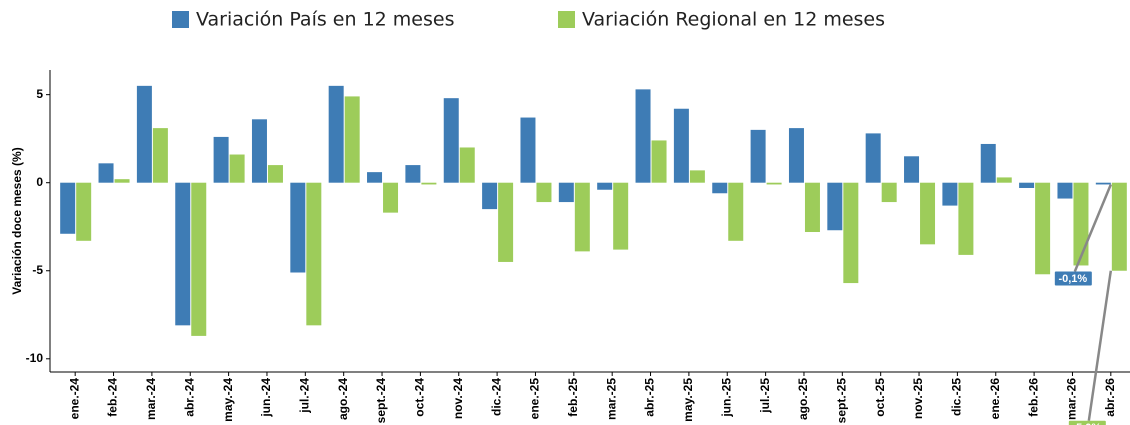 The image size is (1130, 425). Describe the element at coordinates (1110, 397) in the screenshot. I see `x-tick-label: abr.-26` at that location.